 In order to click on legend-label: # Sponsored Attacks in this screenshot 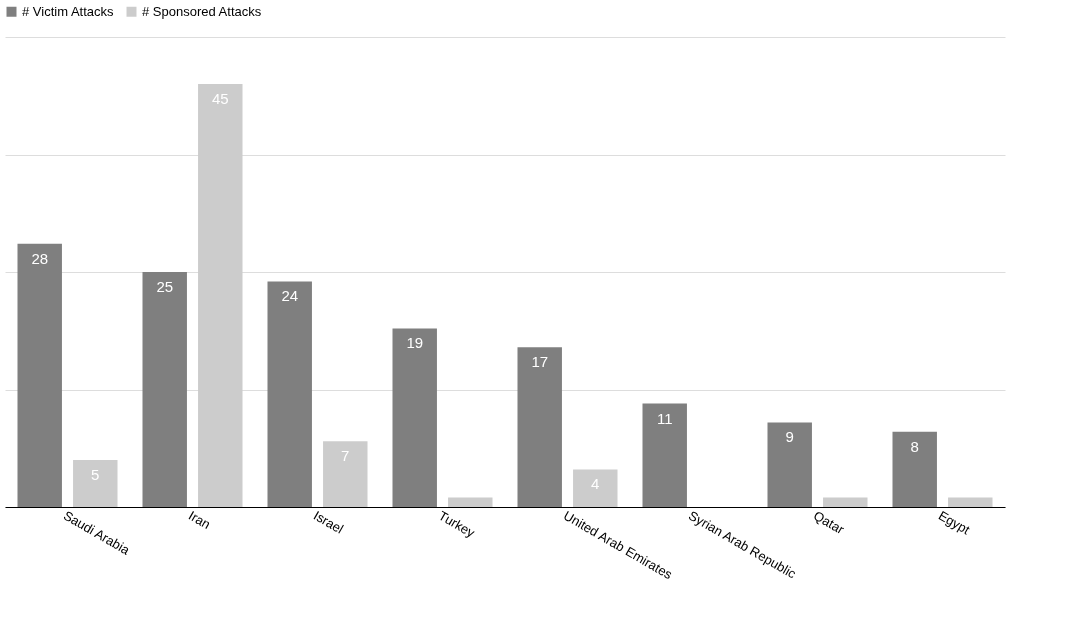, I will do `click(202, 11)`.